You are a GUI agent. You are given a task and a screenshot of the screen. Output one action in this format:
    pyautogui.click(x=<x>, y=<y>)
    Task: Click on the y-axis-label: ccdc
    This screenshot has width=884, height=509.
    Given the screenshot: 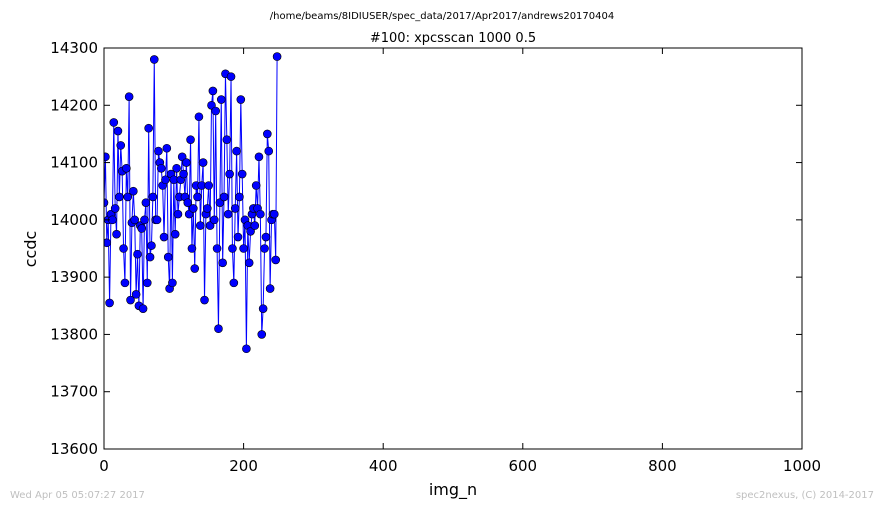 What is the action you would take?
    pyautogui.click(x=30, y=249)
    